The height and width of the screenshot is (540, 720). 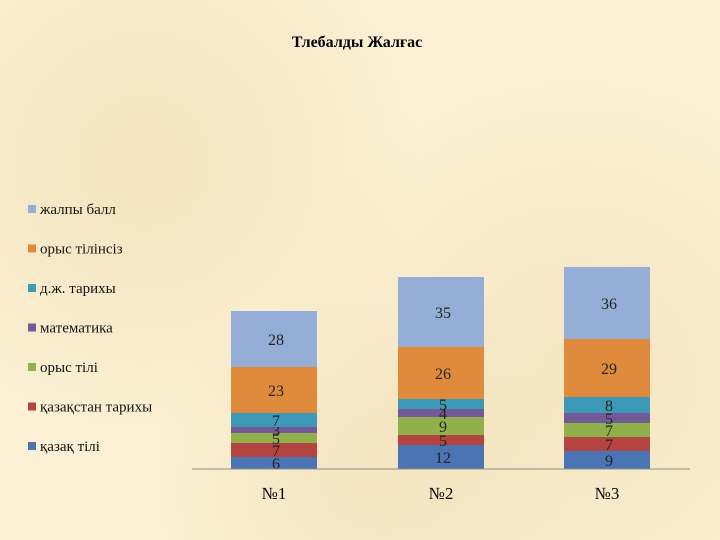 I want to click on data-label: 29, so click(x=609, y=369).